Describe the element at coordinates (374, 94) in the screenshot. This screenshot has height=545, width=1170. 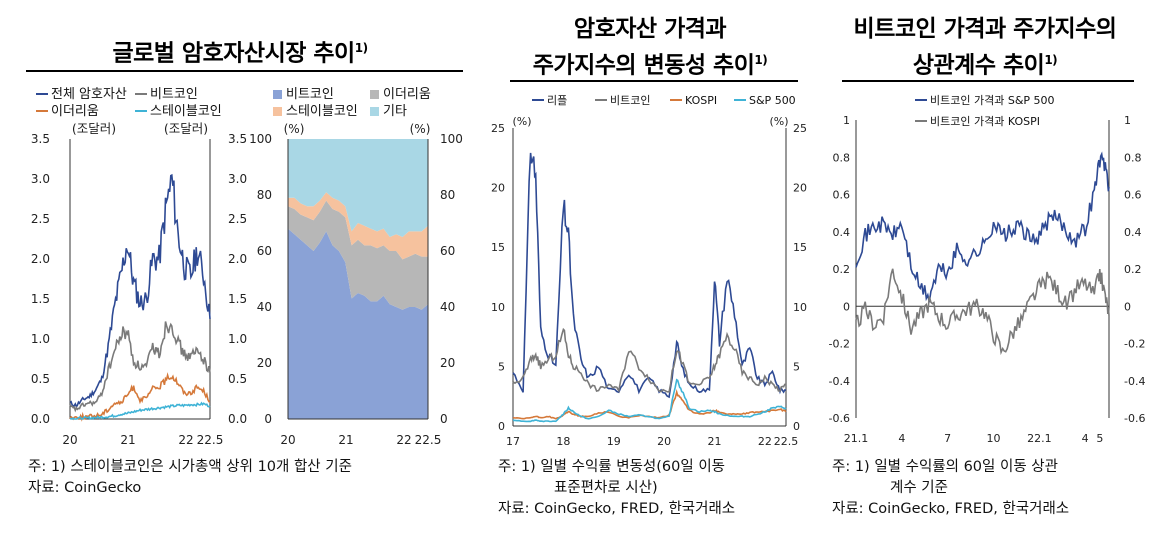
I see `legend-share-eth-swatch` at that location.